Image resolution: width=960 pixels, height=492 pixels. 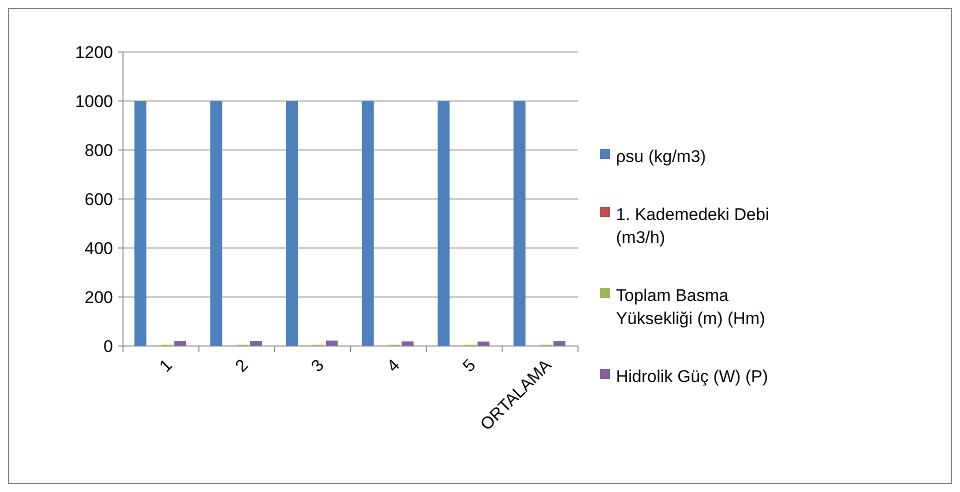 I want to click on y-tick-label: 1200, so click(x=94, y=52).